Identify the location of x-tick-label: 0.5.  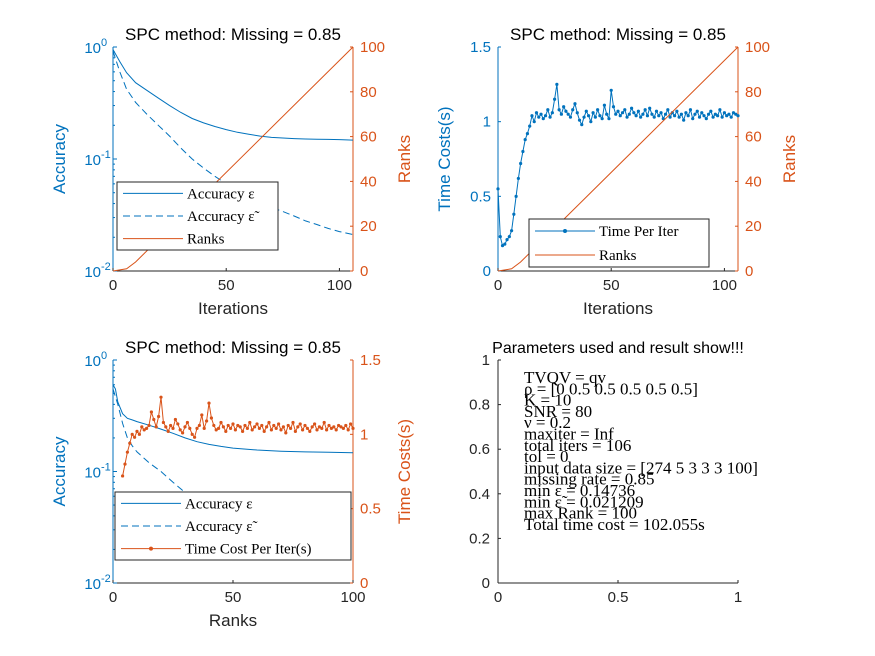
(618, 597).